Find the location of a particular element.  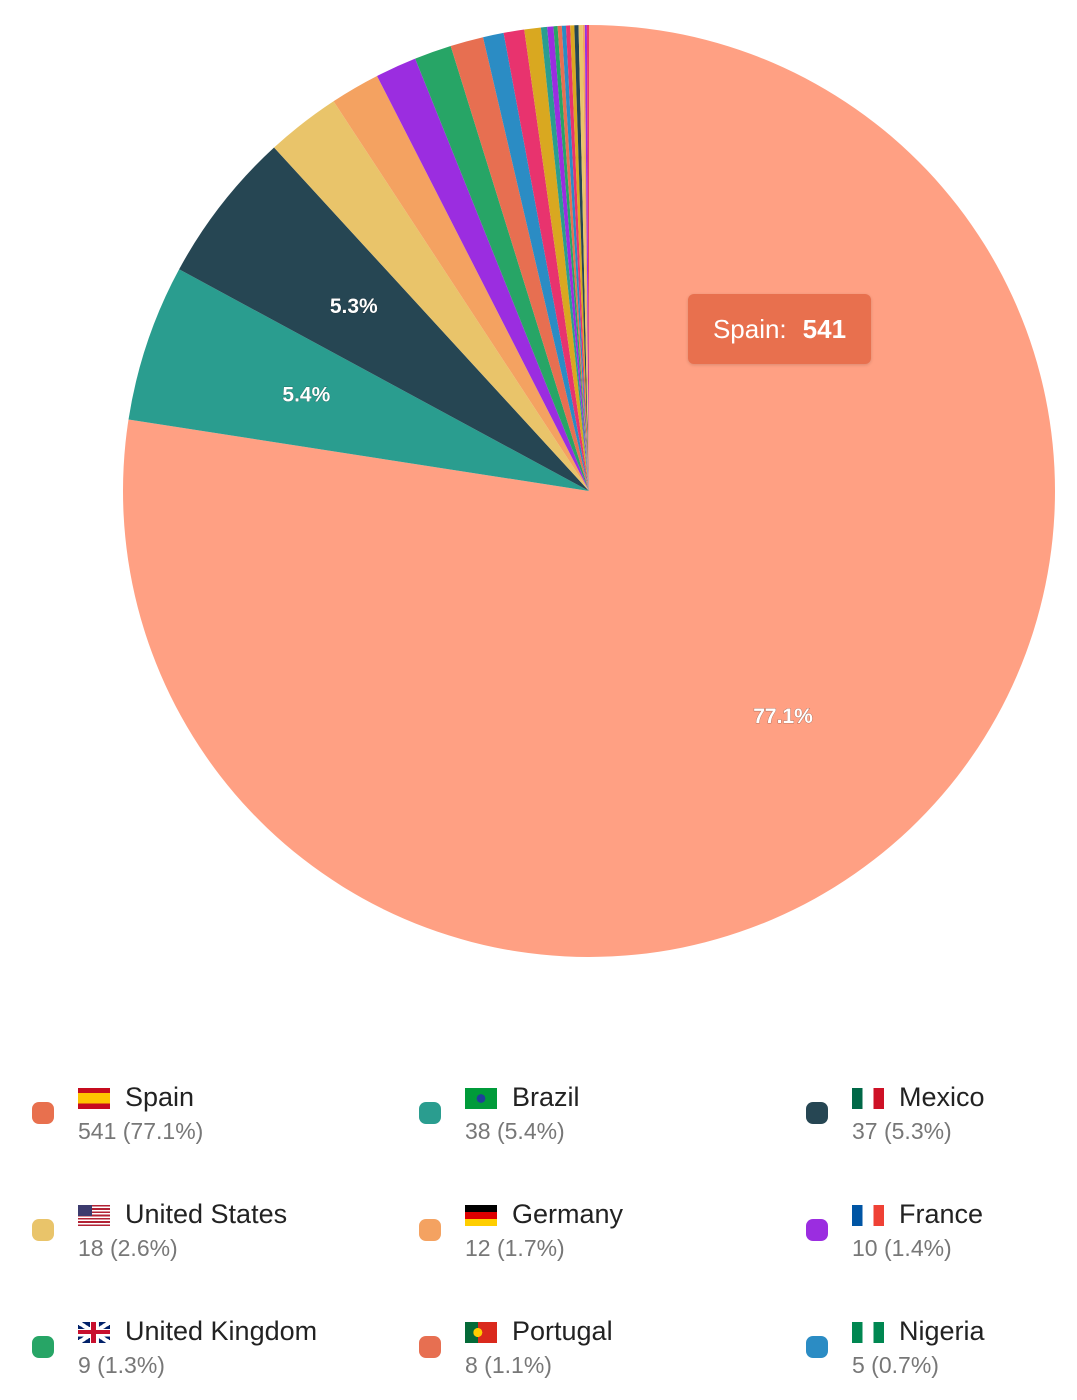

legend-value: 10 (1.4%) is located at coordinates (902, 1248).